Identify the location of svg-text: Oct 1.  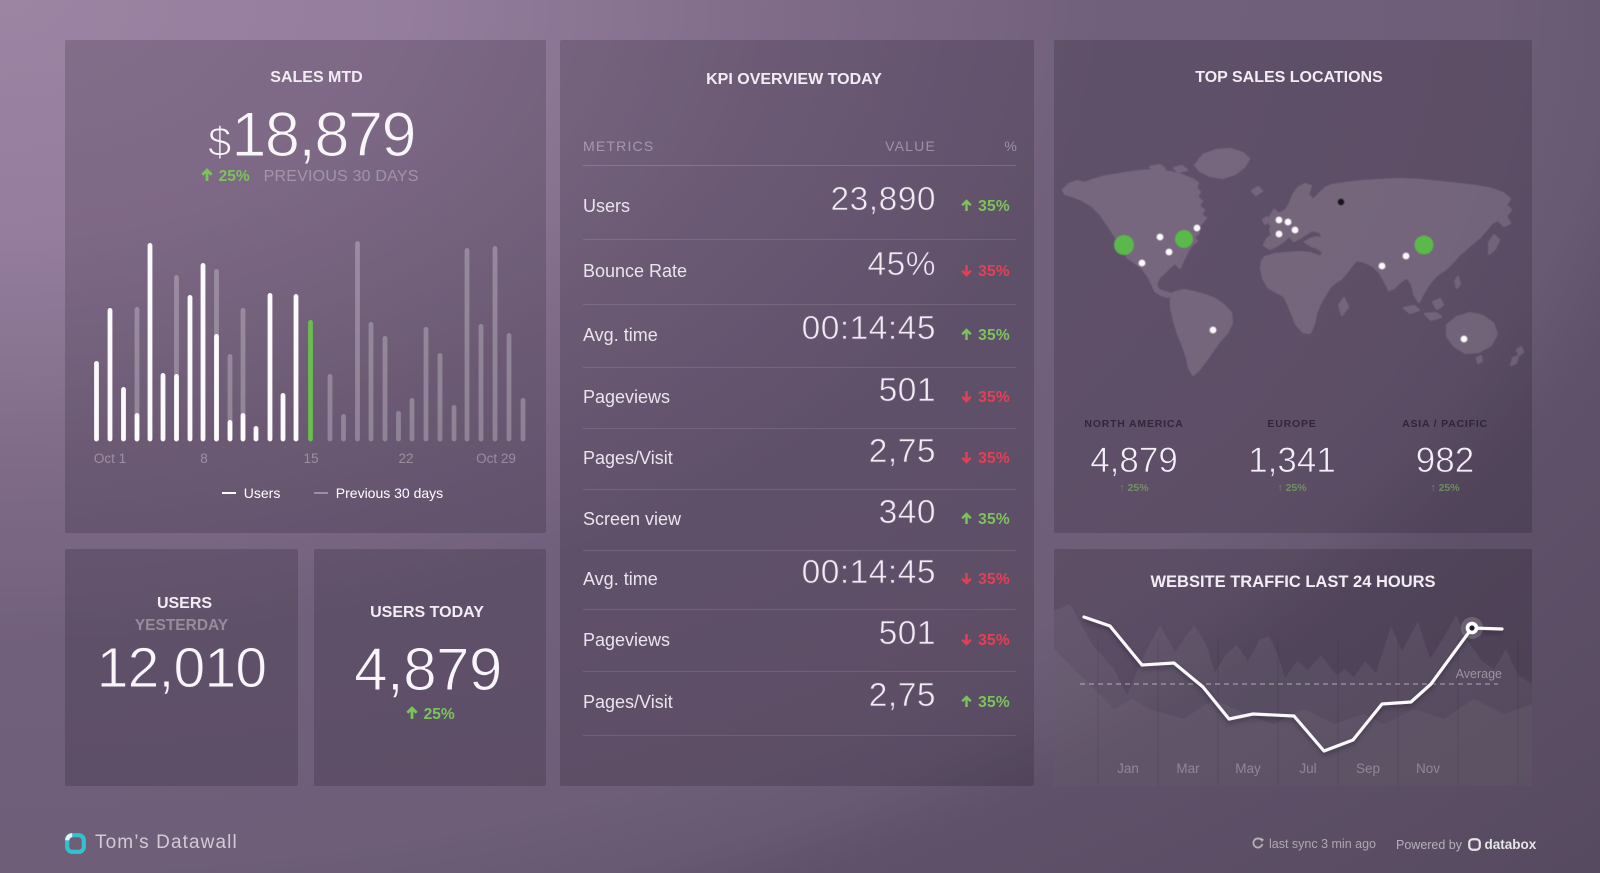
(110, 458).